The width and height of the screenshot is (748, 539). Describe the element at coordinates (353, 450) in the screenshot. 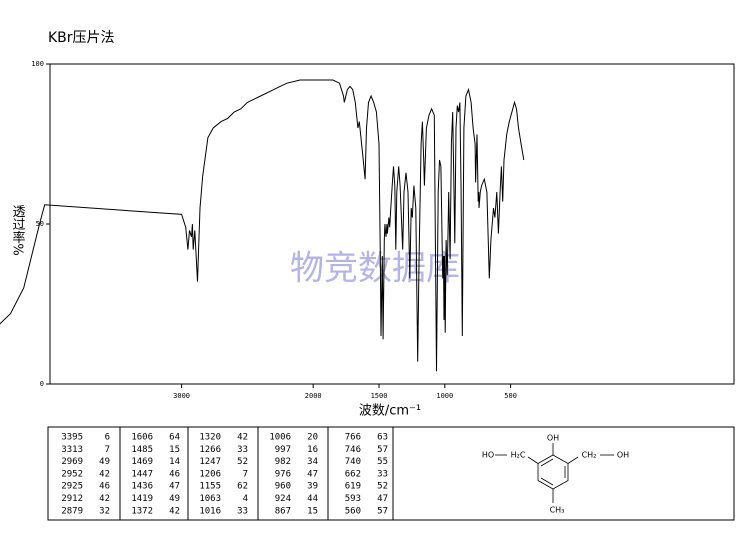

I see `table-cell: 746` at that location.